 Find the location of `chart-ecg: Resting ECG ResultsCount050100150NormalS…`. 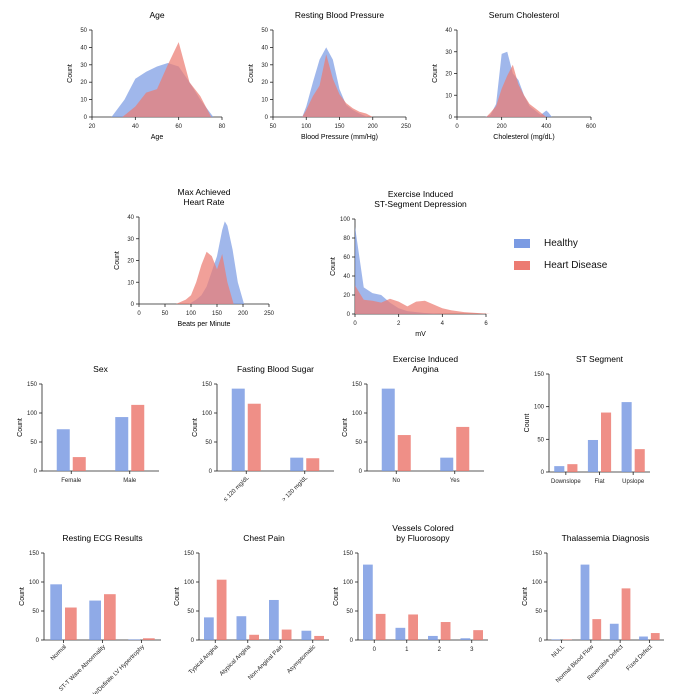

chart-ecg: Resting ECG ResultsCount050100150NormalS… is located at coordinates (90, 613).